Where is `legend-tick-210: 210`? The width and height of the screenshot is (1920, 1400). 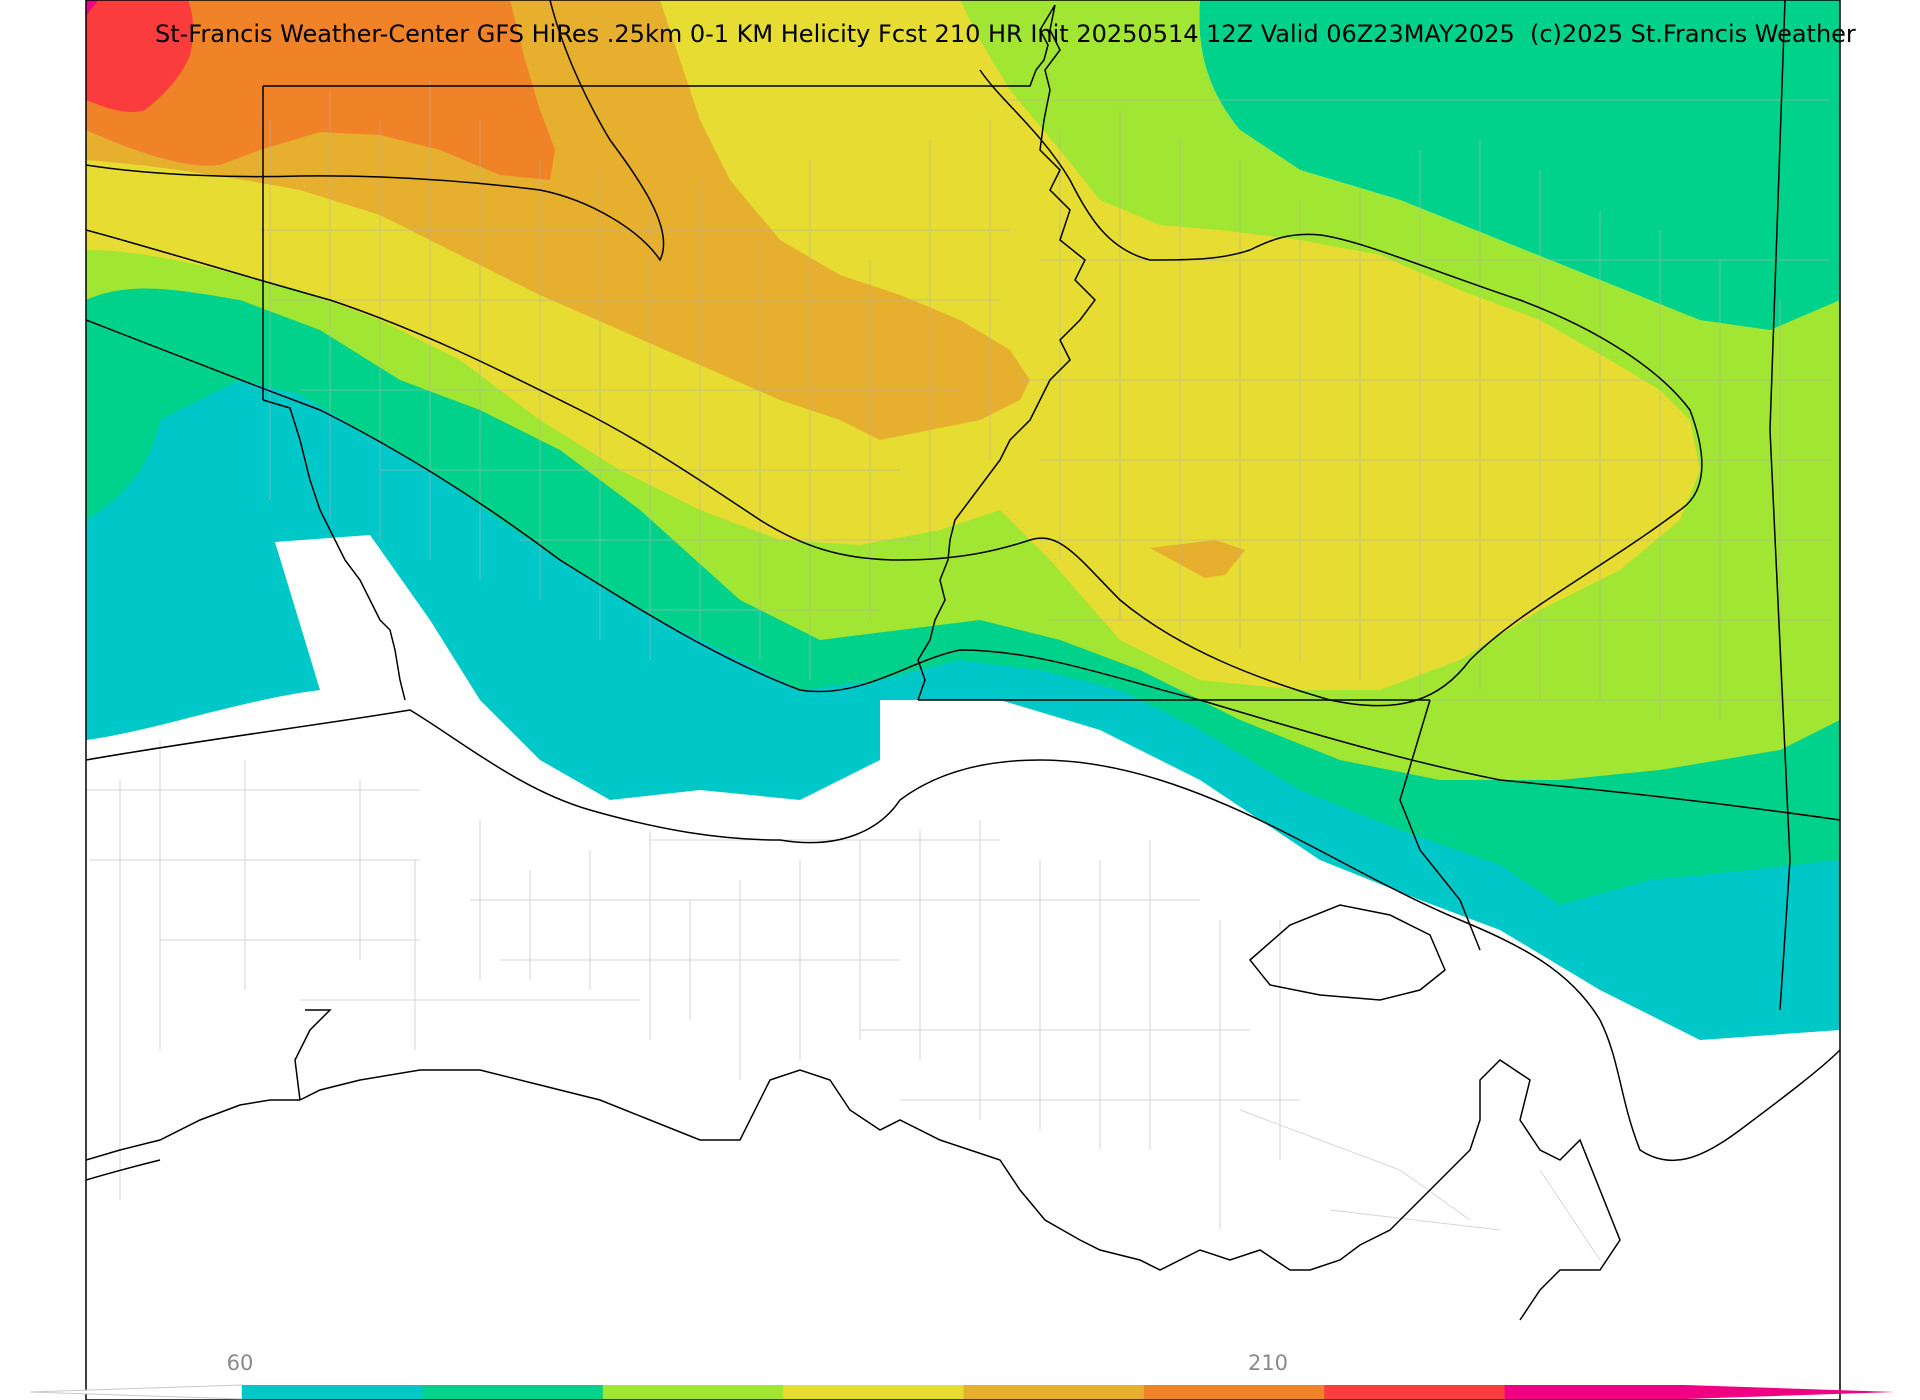 legend-tick-210: 210 is located at coordinates (1268, 1363).